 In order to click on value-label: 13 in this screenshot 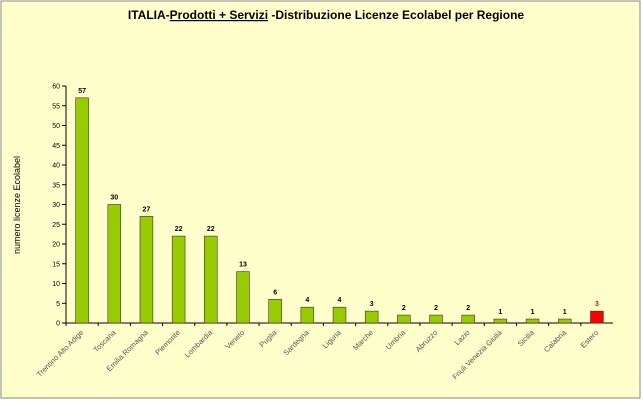, I will do `click(243, 265)`.